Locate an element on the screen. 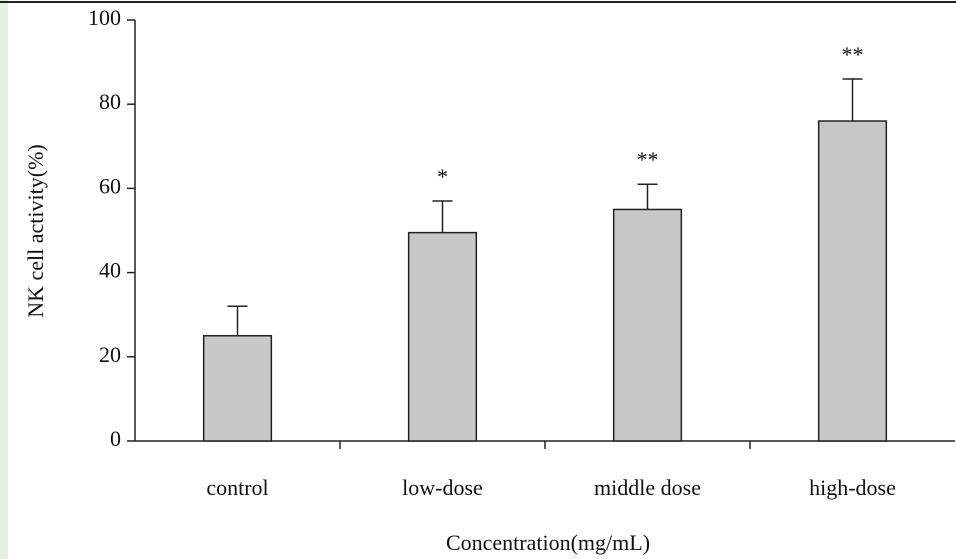 The image size is (956, 559). y-tick-label: 100 is located at coordinates (104, 17).